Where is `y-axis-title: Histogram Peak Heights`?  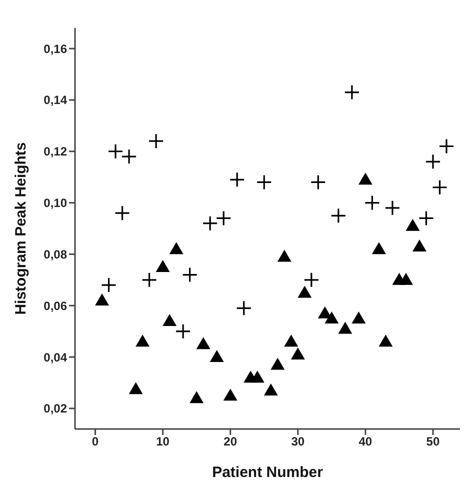
y-axis-title: Histogram Peak Heights is located at coordinates (21, 228).